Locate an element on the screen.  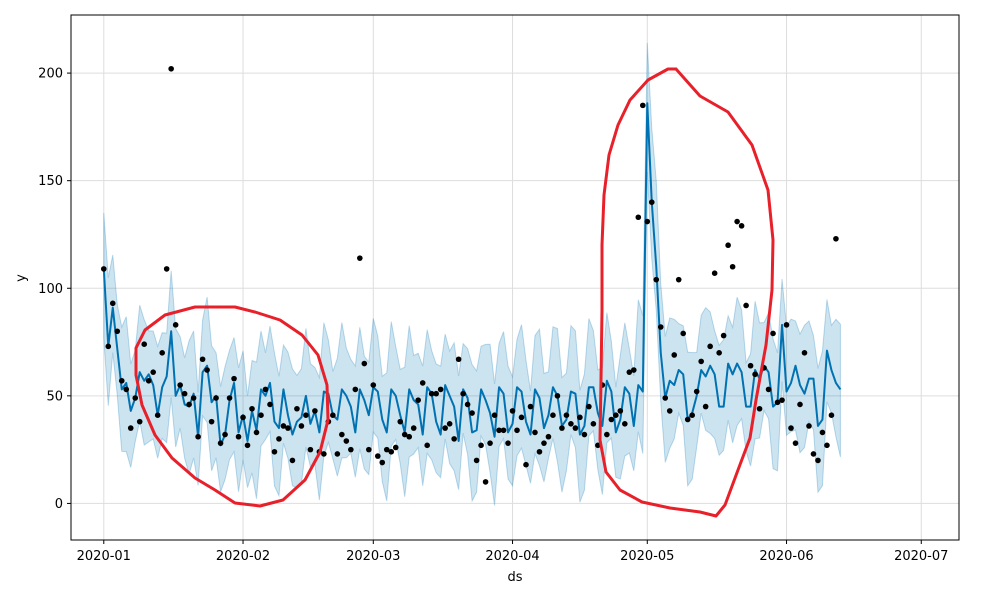
y-tick-label: 0 is located at coordinates (59, 504).